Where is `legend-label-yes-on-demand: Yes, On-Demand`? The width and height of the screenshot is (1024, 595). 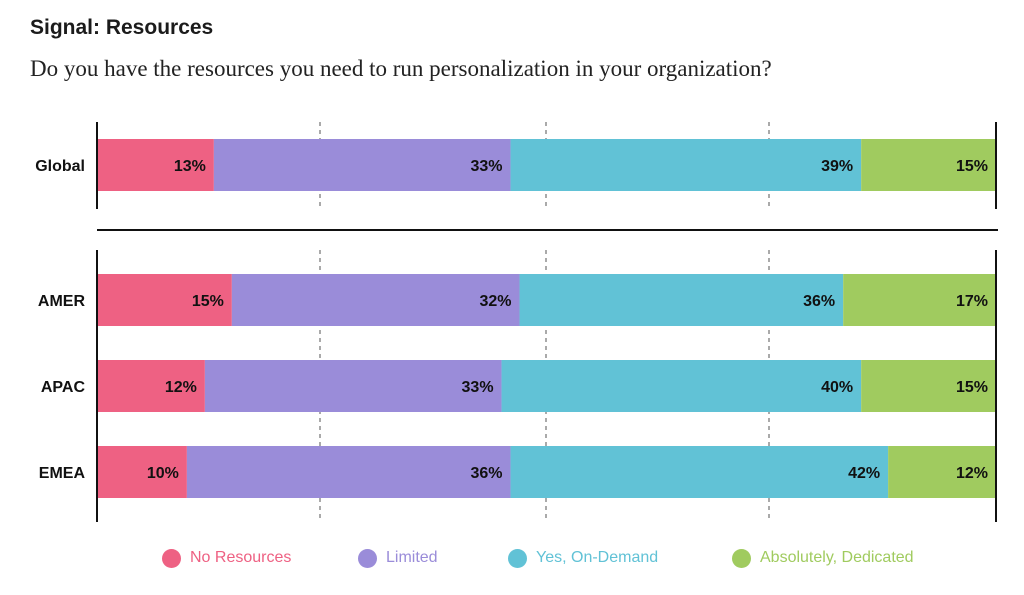 legend-label-yes-on-demand: Yes, On-Demand is located at coordinates (597, 557).